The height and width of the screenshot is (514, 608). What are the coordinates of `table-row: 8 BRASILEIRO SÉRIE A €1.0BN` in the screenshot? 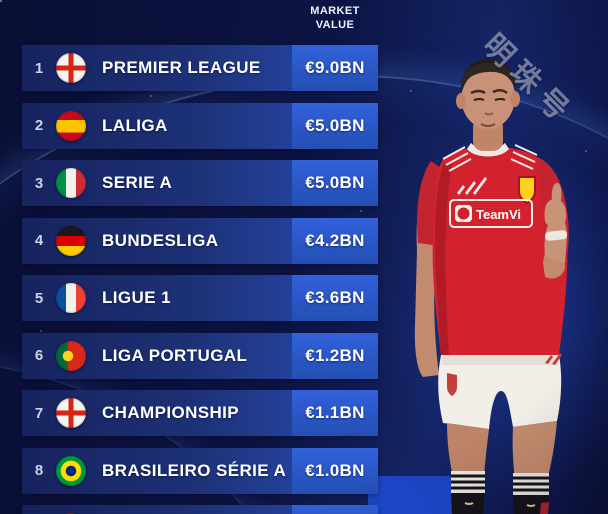 It's located at (200, 470).